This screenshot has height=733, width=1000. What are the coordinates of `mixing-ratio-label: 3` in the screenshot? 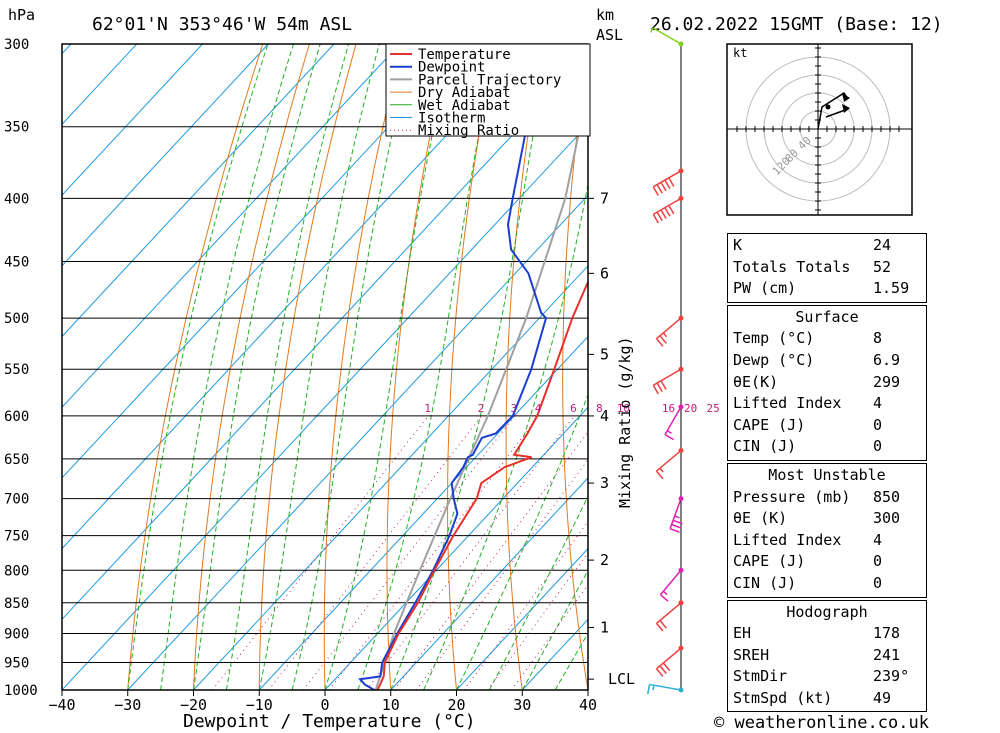 It's located at (514, 408).